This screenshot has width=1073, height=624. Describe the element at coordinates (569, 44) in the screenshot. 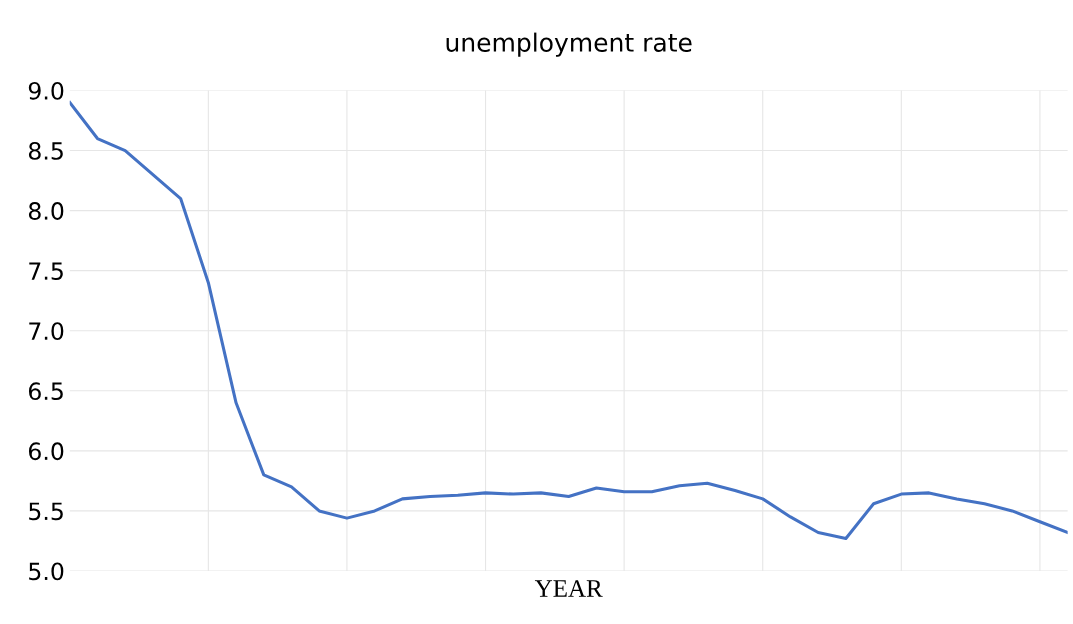

I see `chart-title: unemployment rate` at that location.